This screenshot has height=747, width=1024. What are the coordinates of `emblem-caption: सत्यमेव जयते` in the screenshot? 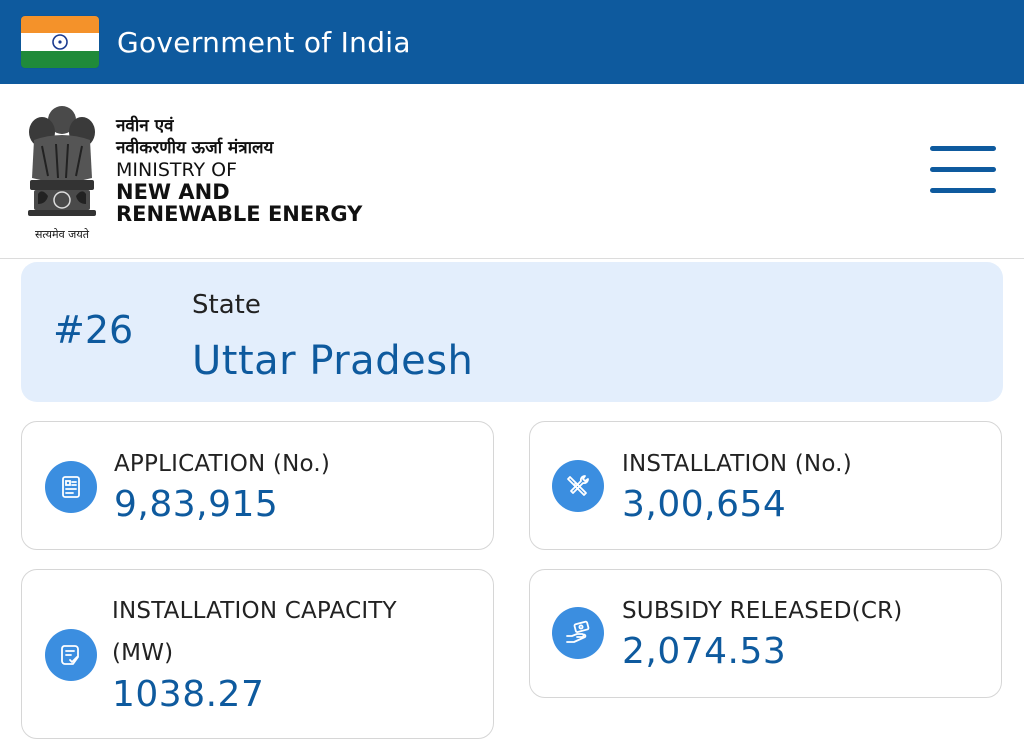 It's located at (62, 234).